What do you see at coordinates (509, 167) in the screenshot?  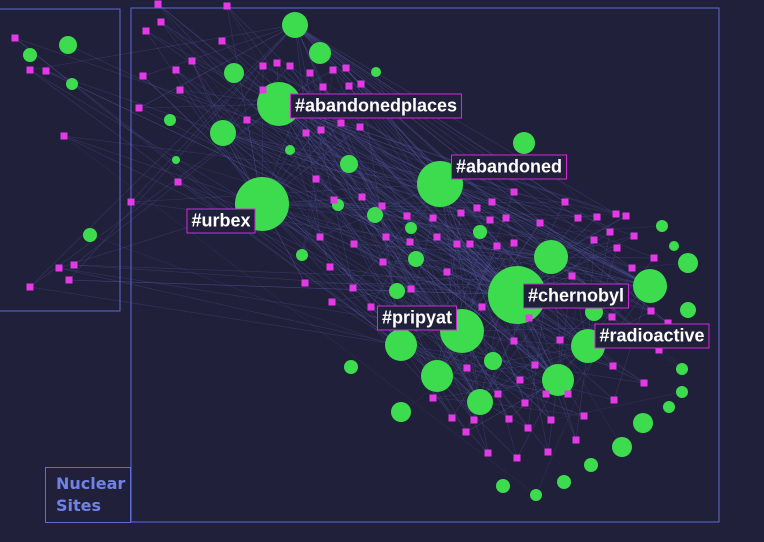 I see `tag-abandoned: #abandoned` at bounding box center [509, 167].